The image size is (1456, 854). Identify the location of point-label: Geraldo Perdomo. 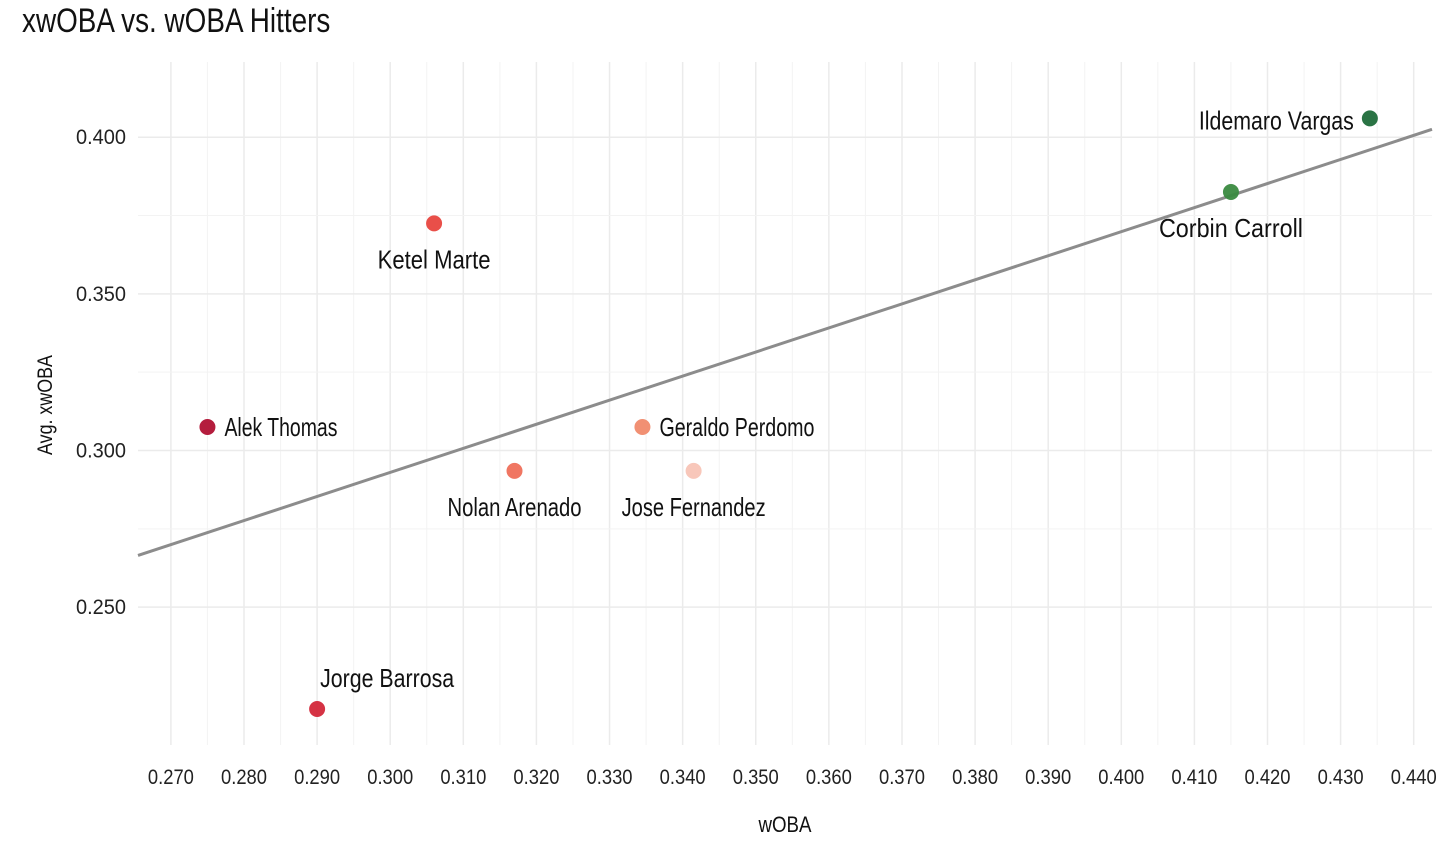
(736, 427).